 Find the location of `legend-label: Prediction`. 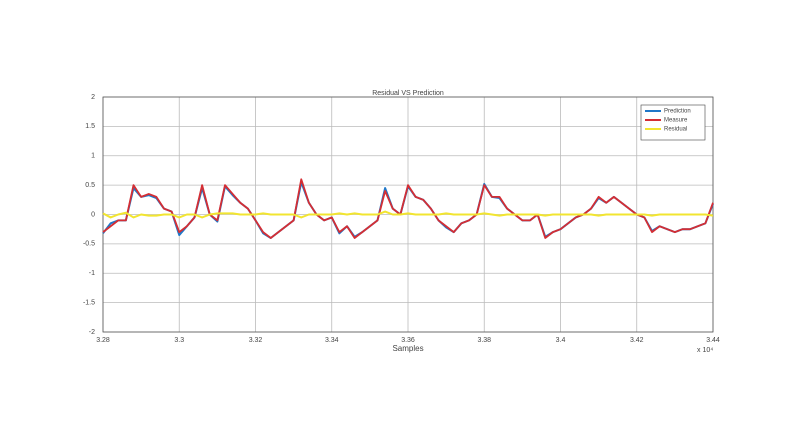

legend-label: Prediction is located at coordinates (677, 112).